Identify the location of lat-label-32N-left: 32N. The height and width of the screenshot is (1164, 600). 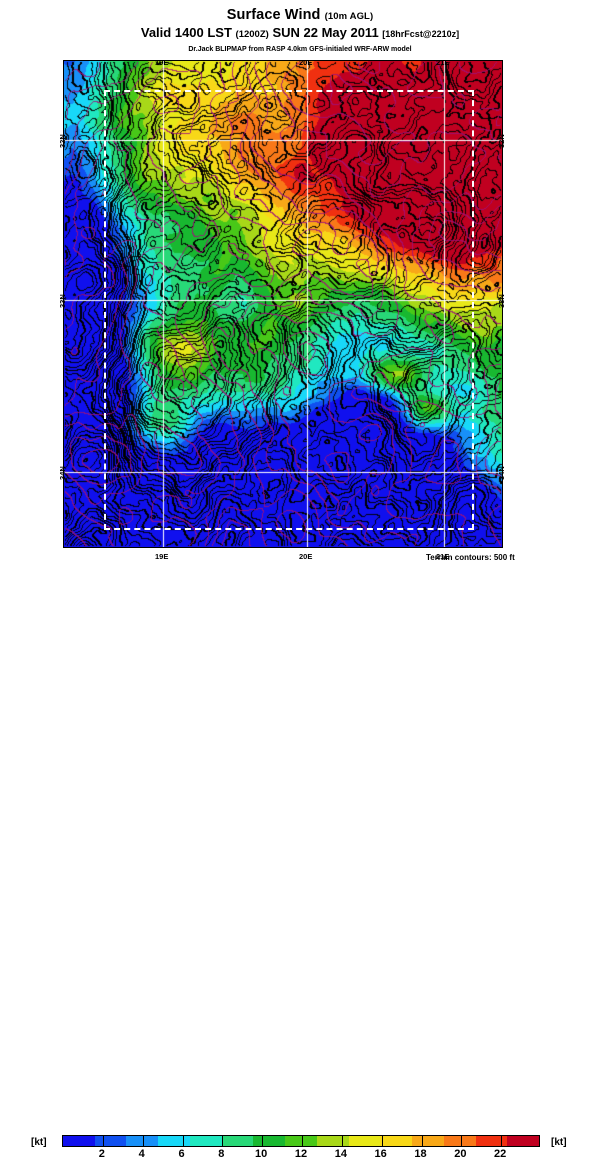
(62, 141).